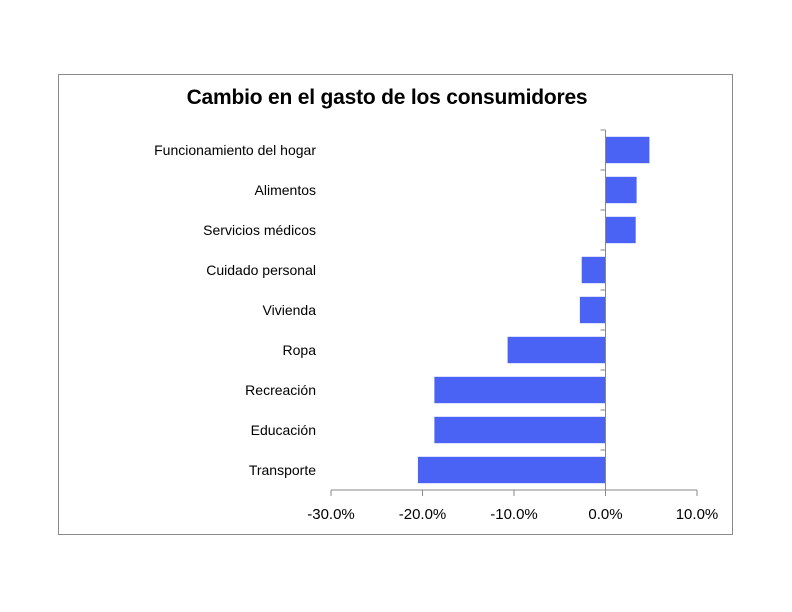 This screenshot has height=612, width=792. Describe the element at coordinates (387, 97) in the screenshot. I see `chart-title: Cambio en el gasto de los consumidores` at that location.